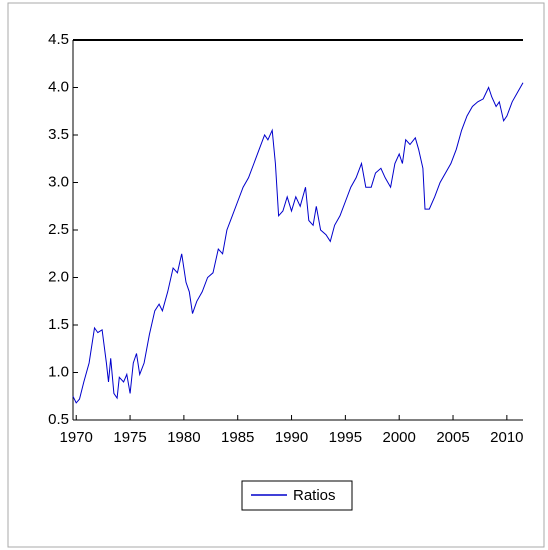 The height and width of the screenshot is (550, 548). What do you see at coordinates (76, 437) in the screenshot?
I see `x-tick-label: 1970` at bounding box center [76, 437].